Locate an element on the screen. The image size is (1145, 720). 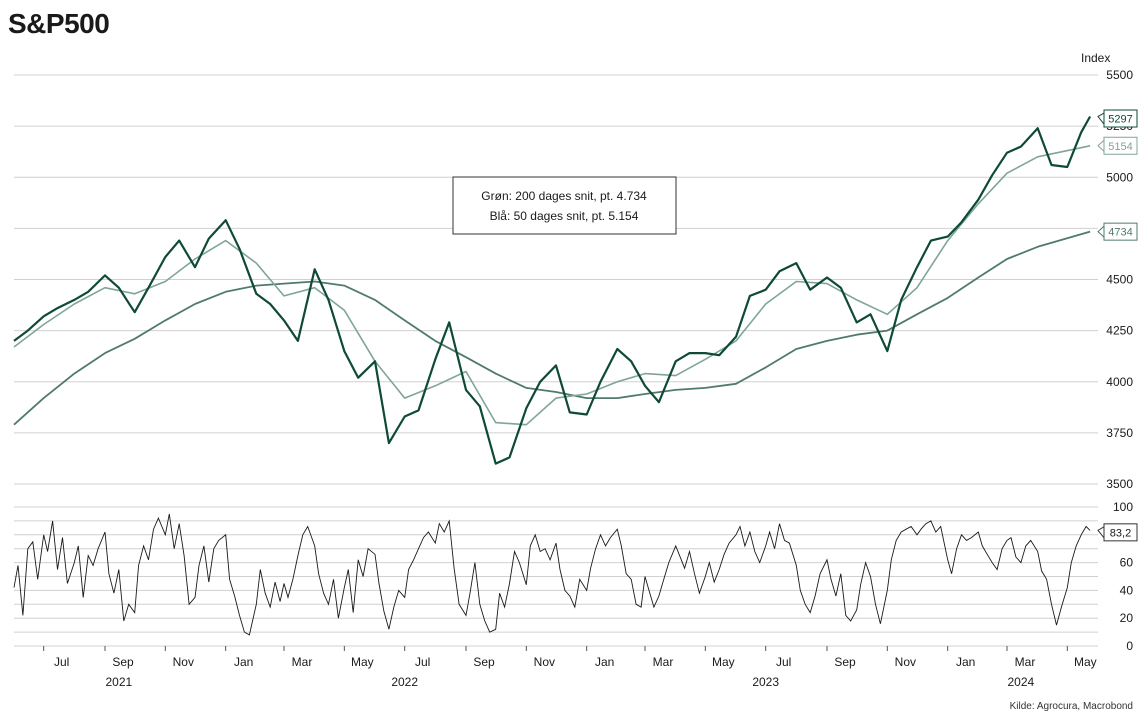
y-tick-label: 3750 is located at coordinates (1119, 433).